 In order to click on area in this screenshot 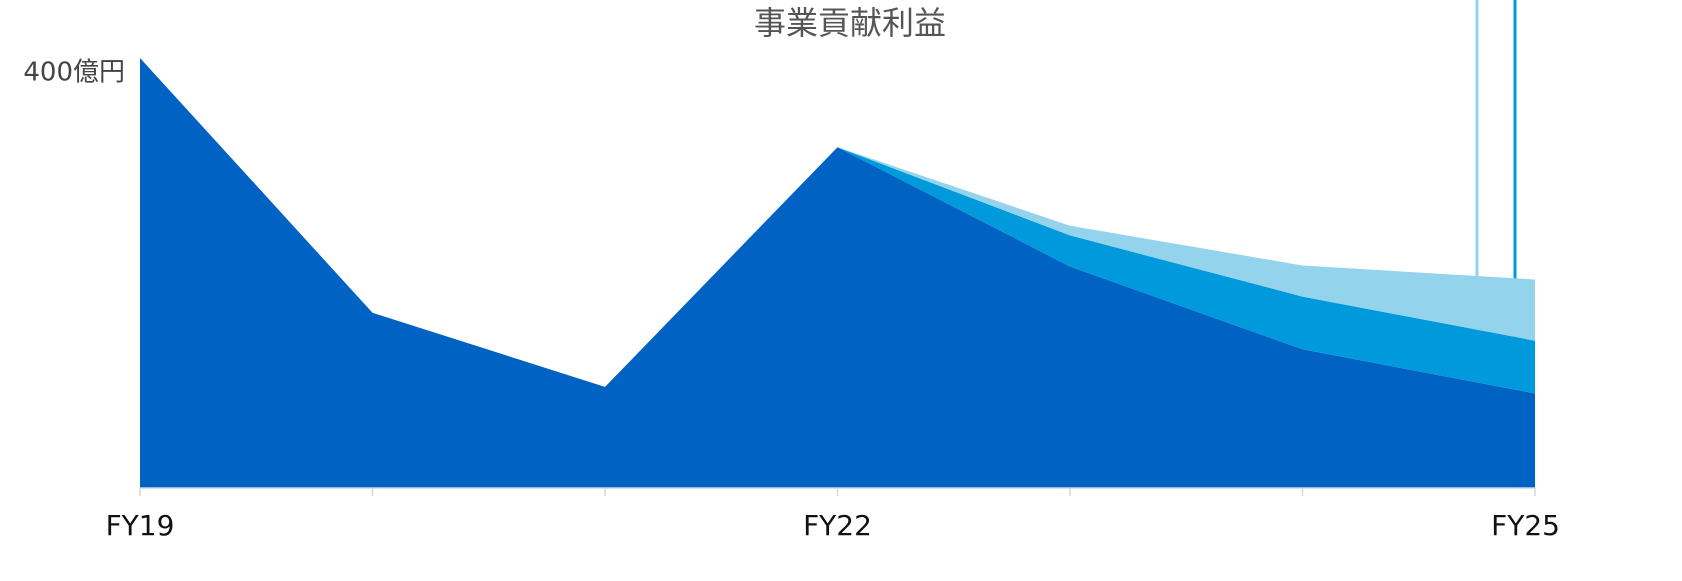, I will do `click(1186, 244)`.